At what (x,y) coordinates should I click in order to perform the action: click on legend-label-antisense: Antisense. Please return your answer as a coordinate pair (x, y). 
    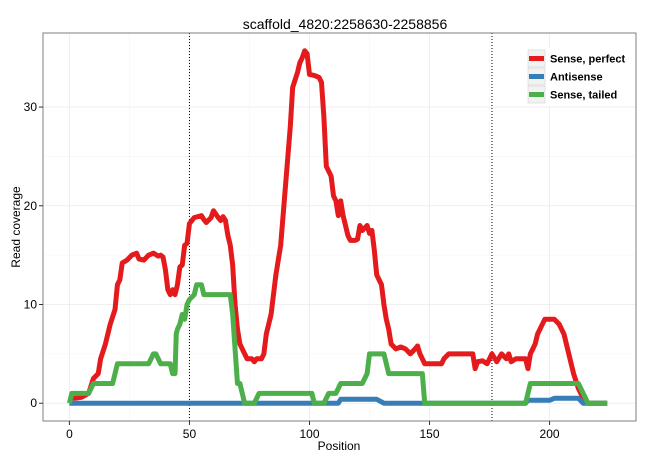
    Looking at the image, I should click on (576, 78).